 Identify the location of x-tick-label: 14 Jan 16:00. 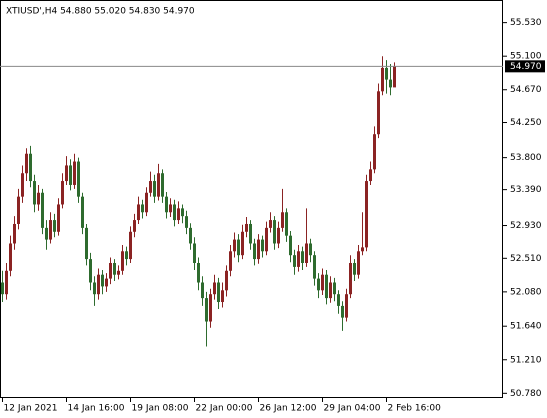
(96, 409).